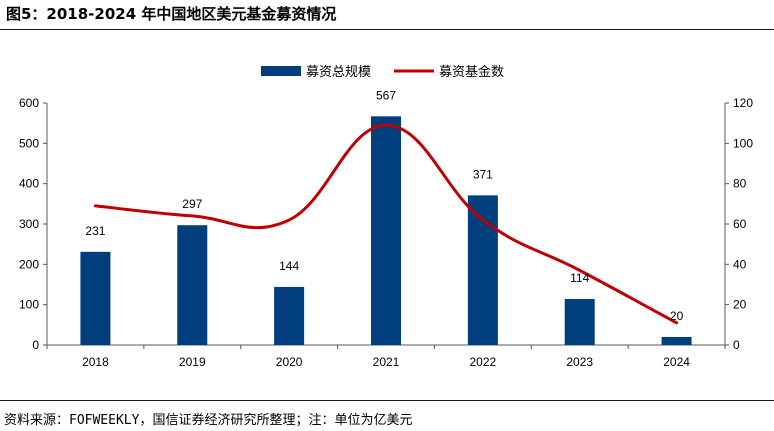 This screenshot has height=431, width=774. Describe the element at coordinates (281, 71) in the screenshot. I see `legend-bar-swatch` at that location.